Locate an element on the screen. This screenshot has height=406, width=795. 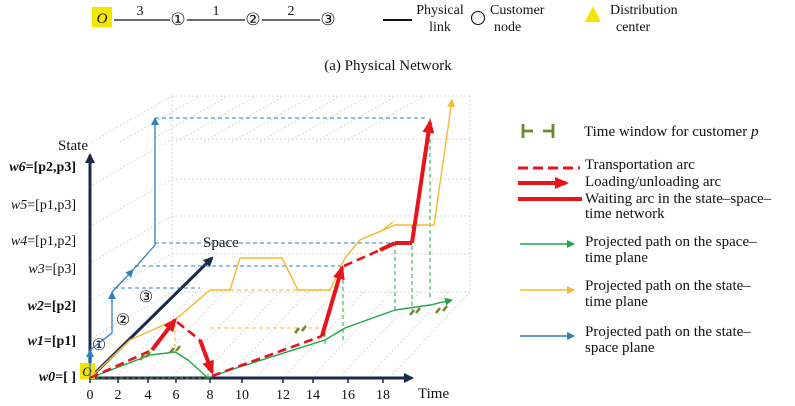
time-tick-label: 6 is located at coordinates (176, 395).